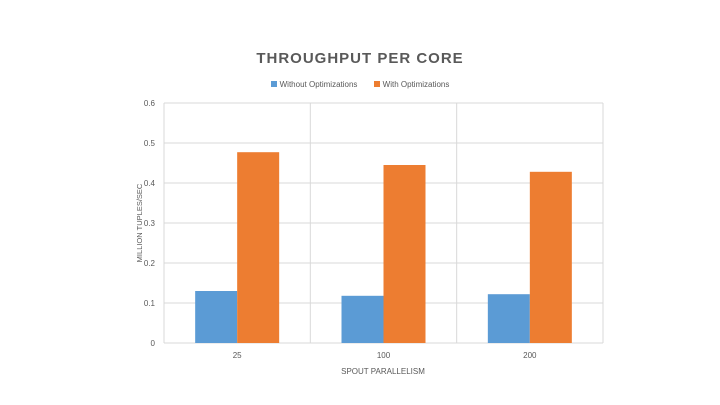 This screenshot has height=405, width=720. What do you see at coordinates (384, 355) in the screenshot?
I see `x-tick-label: 100` at bounding box center [384, 355].